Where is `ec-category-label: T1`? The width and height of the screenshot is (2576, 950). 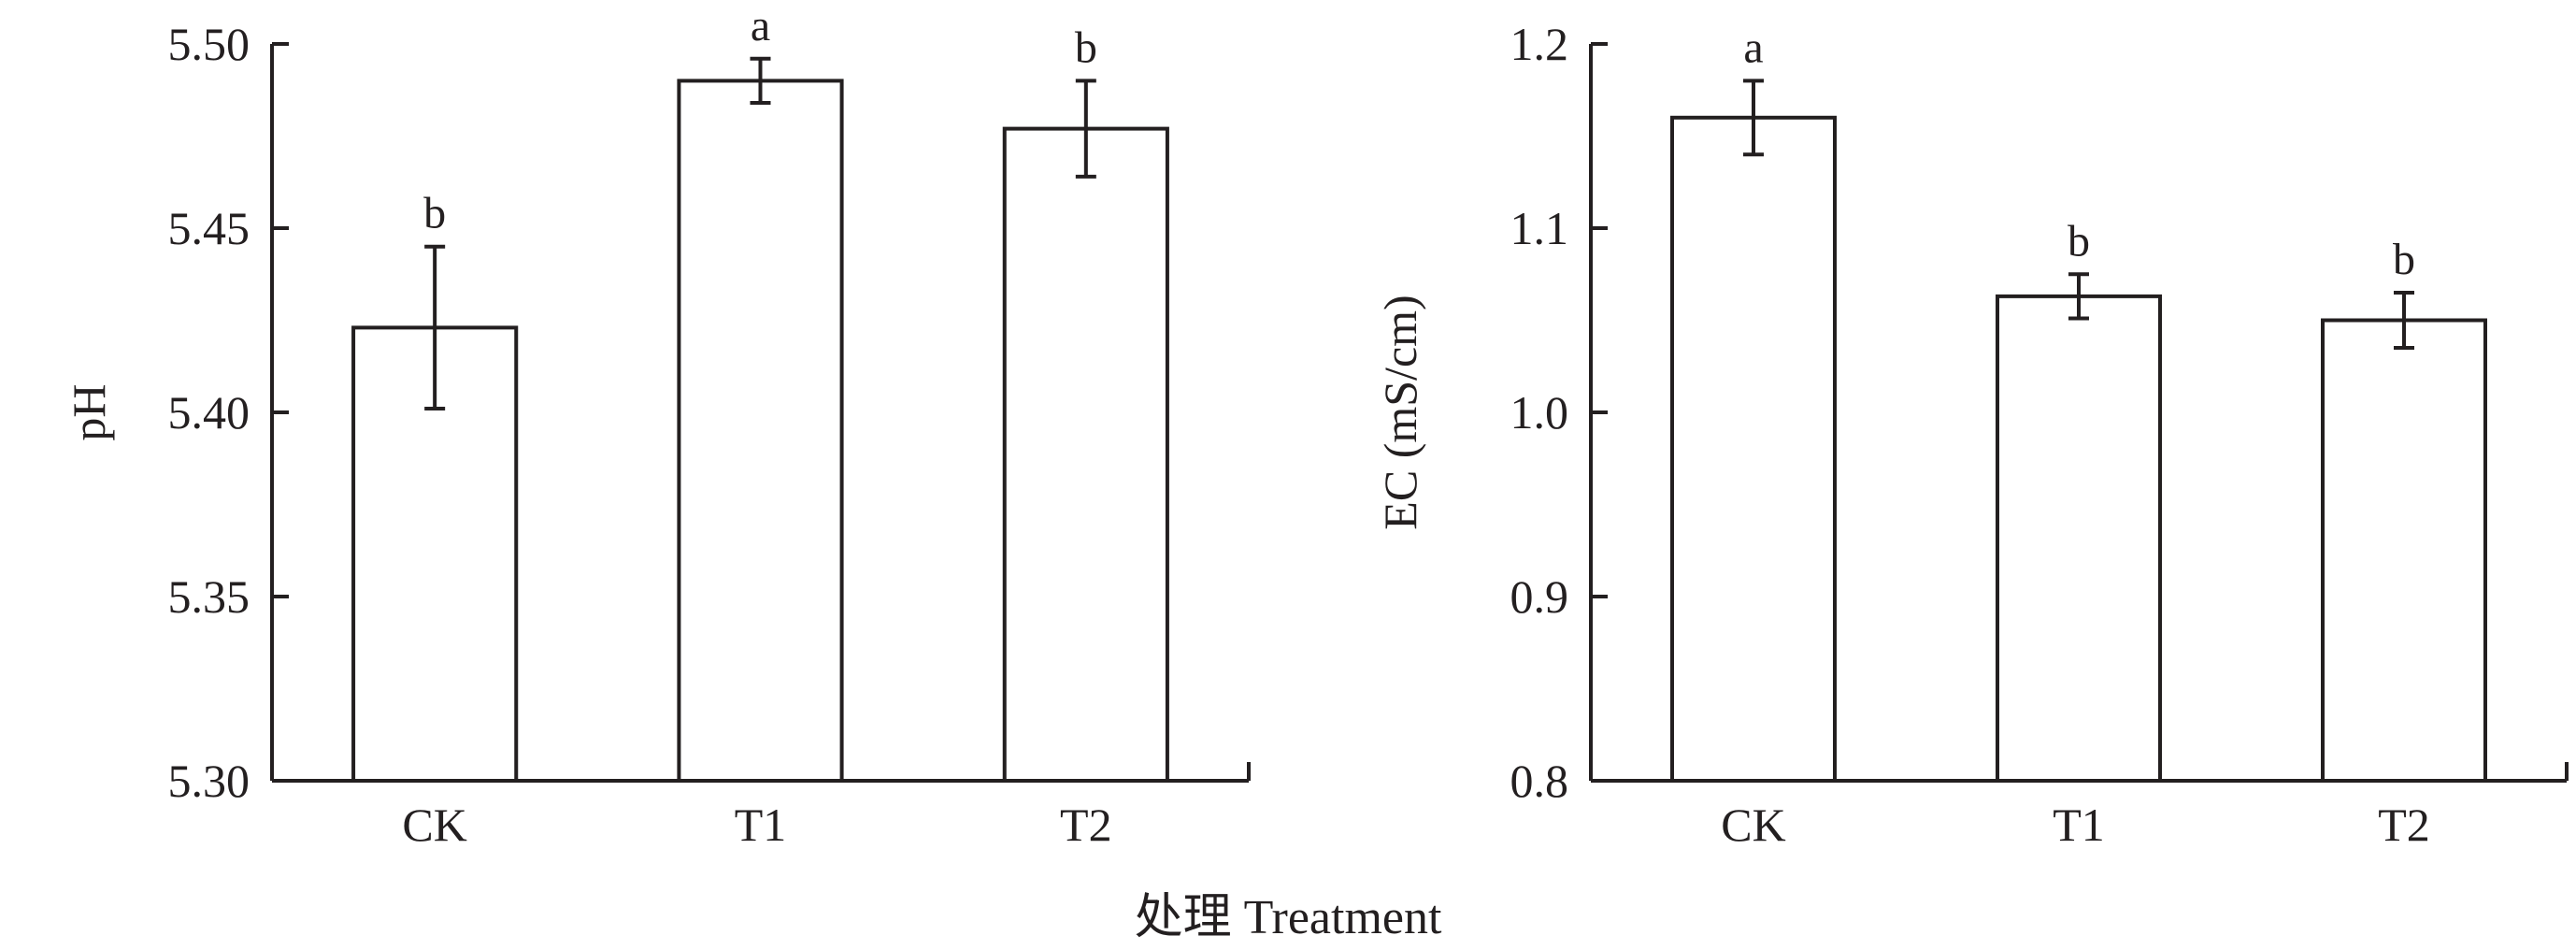
ec-category-label: T1 is located at coordinates (2079, 825).